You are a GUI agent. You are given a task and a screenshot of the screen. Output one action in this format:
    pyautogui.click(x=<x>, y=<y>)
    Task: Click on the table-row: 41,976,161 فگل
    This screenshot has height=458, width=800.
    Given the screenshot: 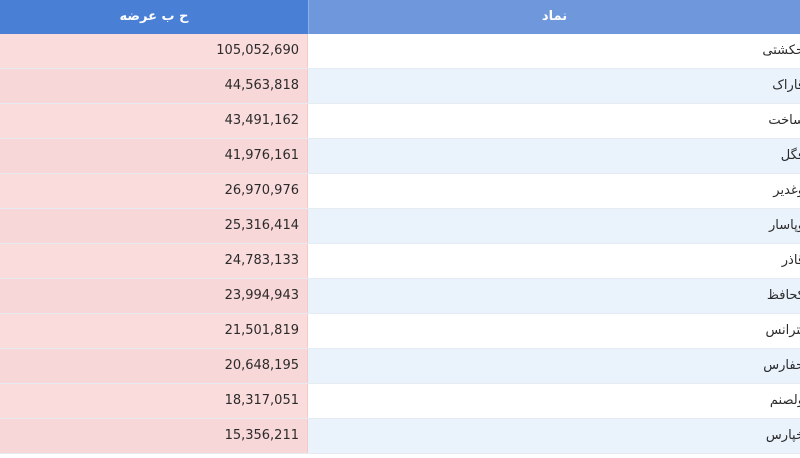 What is the action you would take?
    pyautogui.click(x=400, y=156)
    